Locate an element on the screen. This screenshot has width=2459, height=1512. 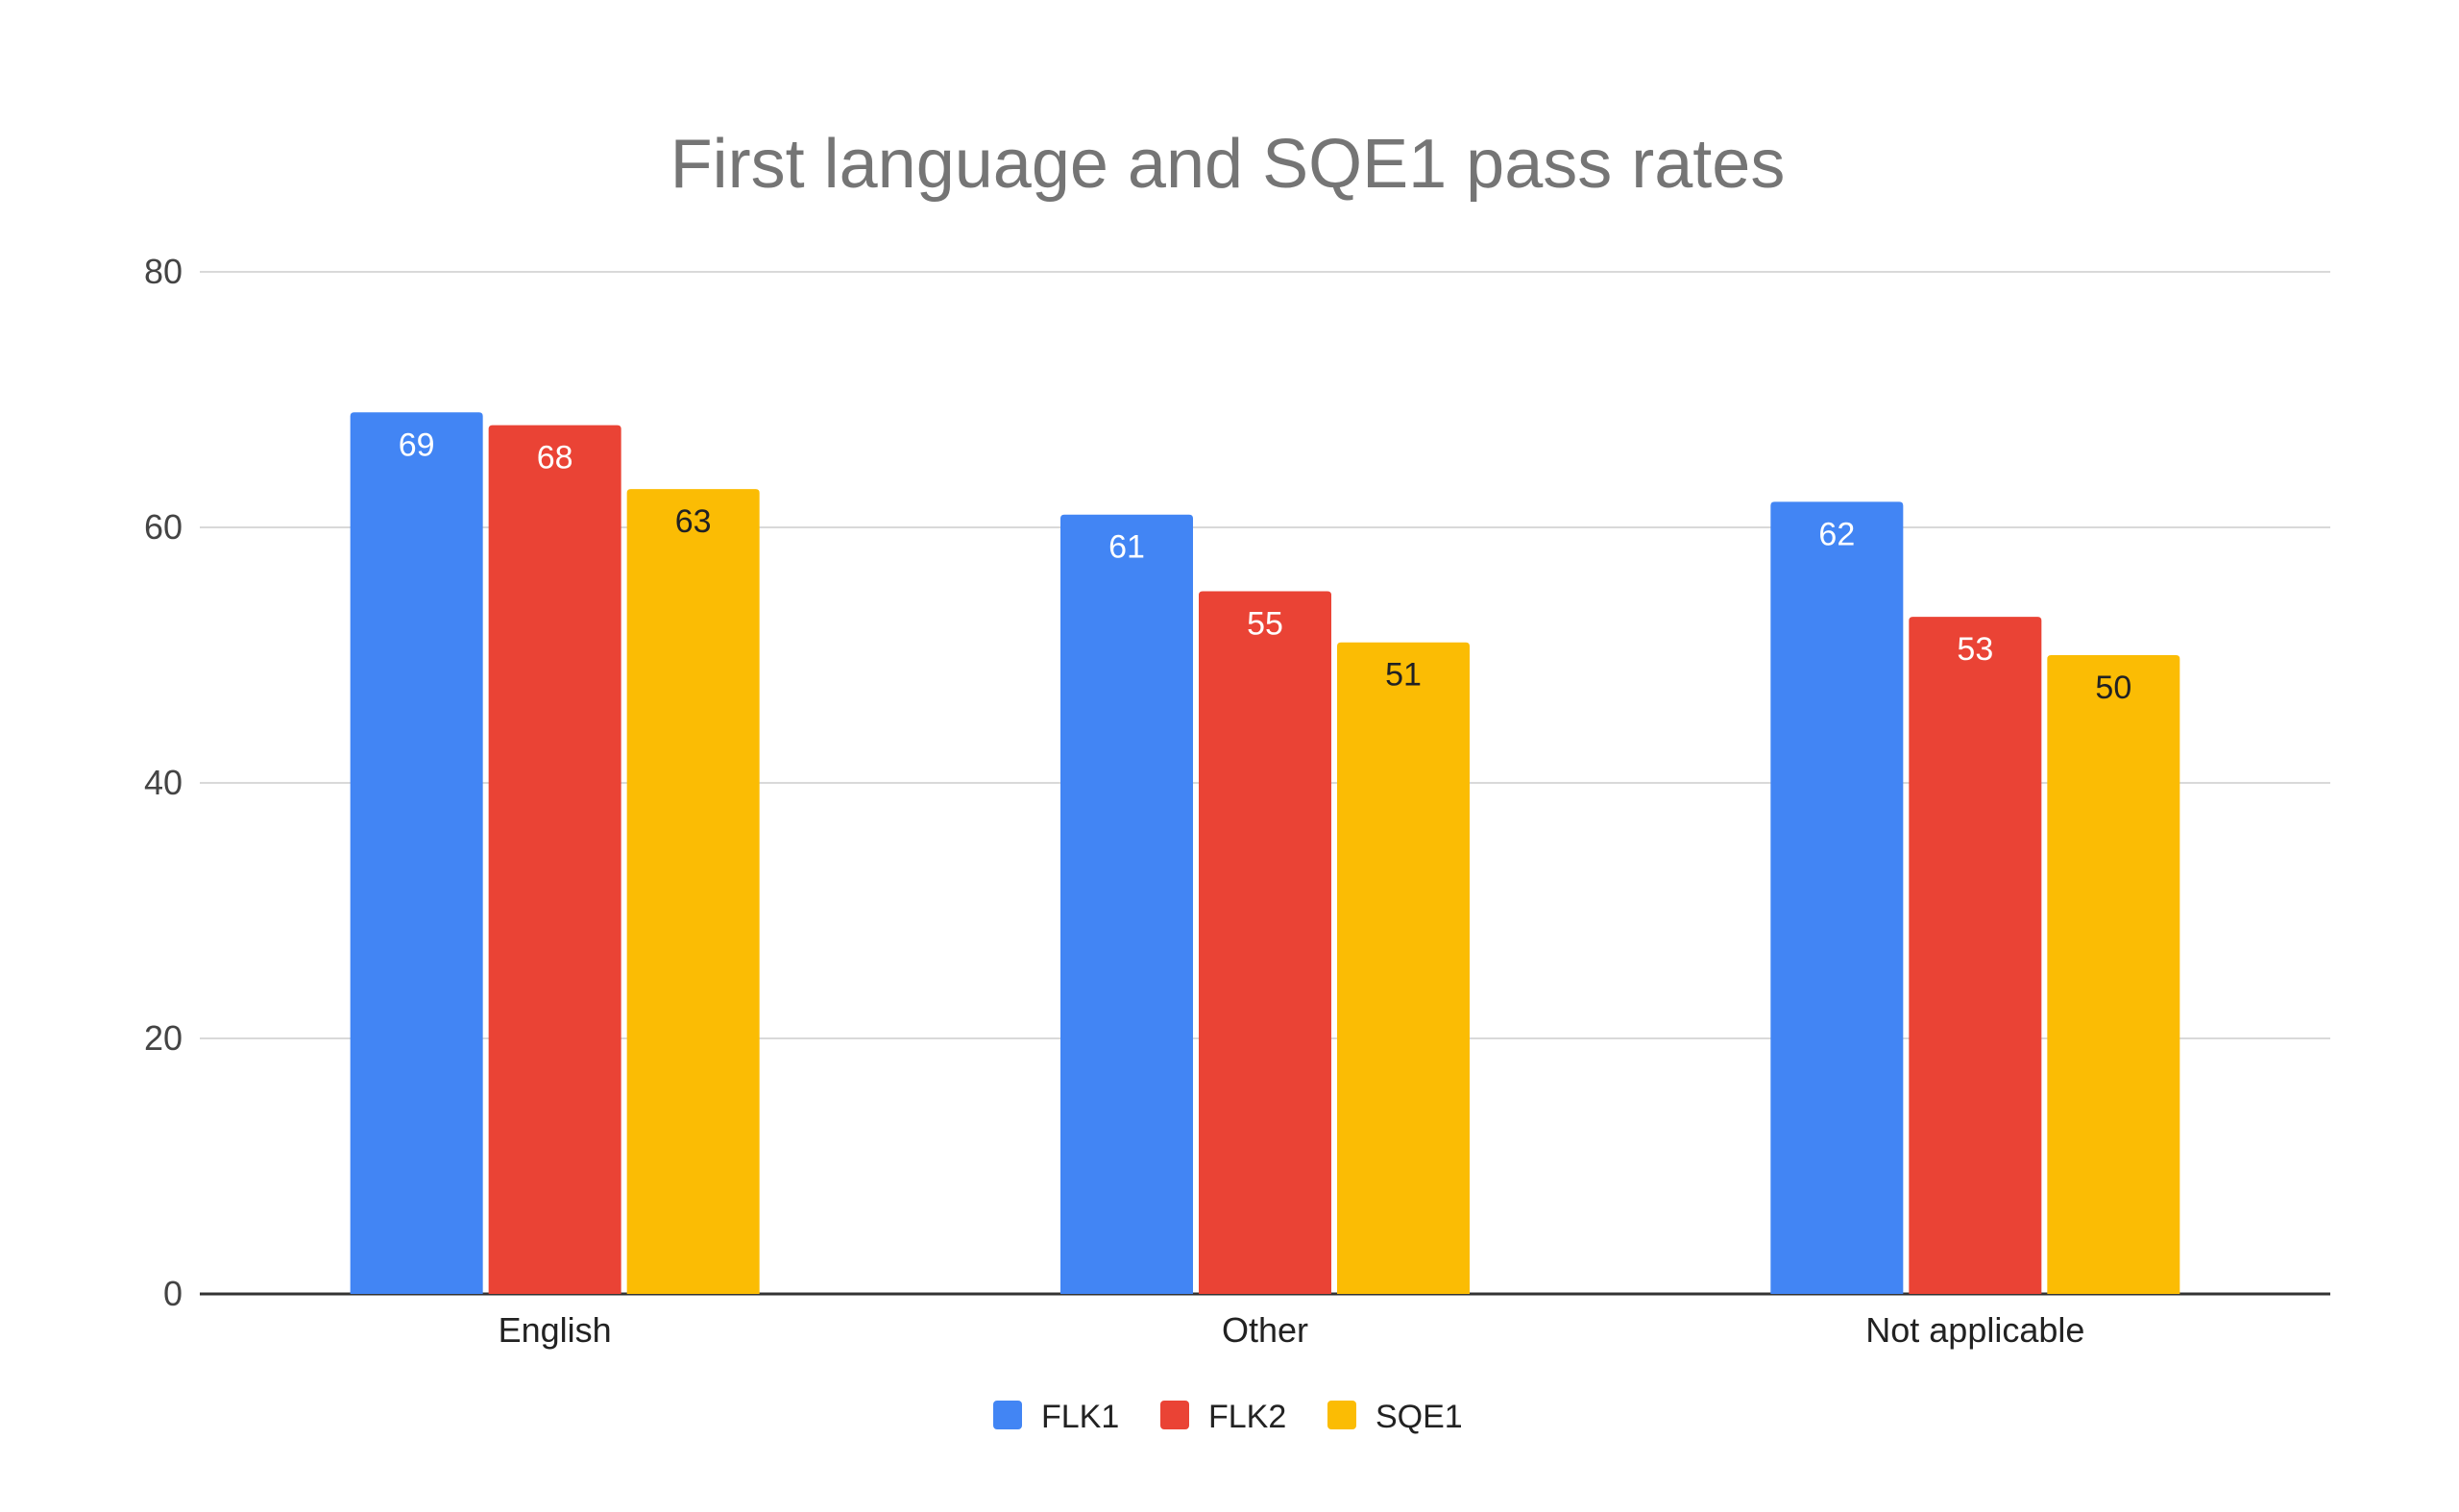
y-tick-label: 60 is located at coordinates (163, 527).